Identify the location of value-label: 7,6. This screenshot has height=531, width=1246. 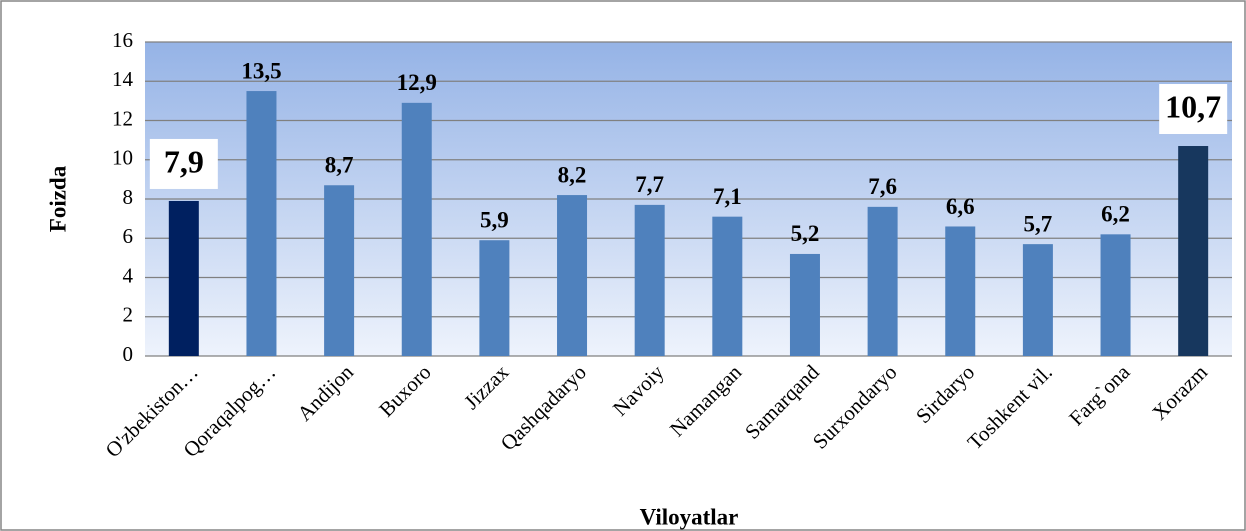
(882, 186).